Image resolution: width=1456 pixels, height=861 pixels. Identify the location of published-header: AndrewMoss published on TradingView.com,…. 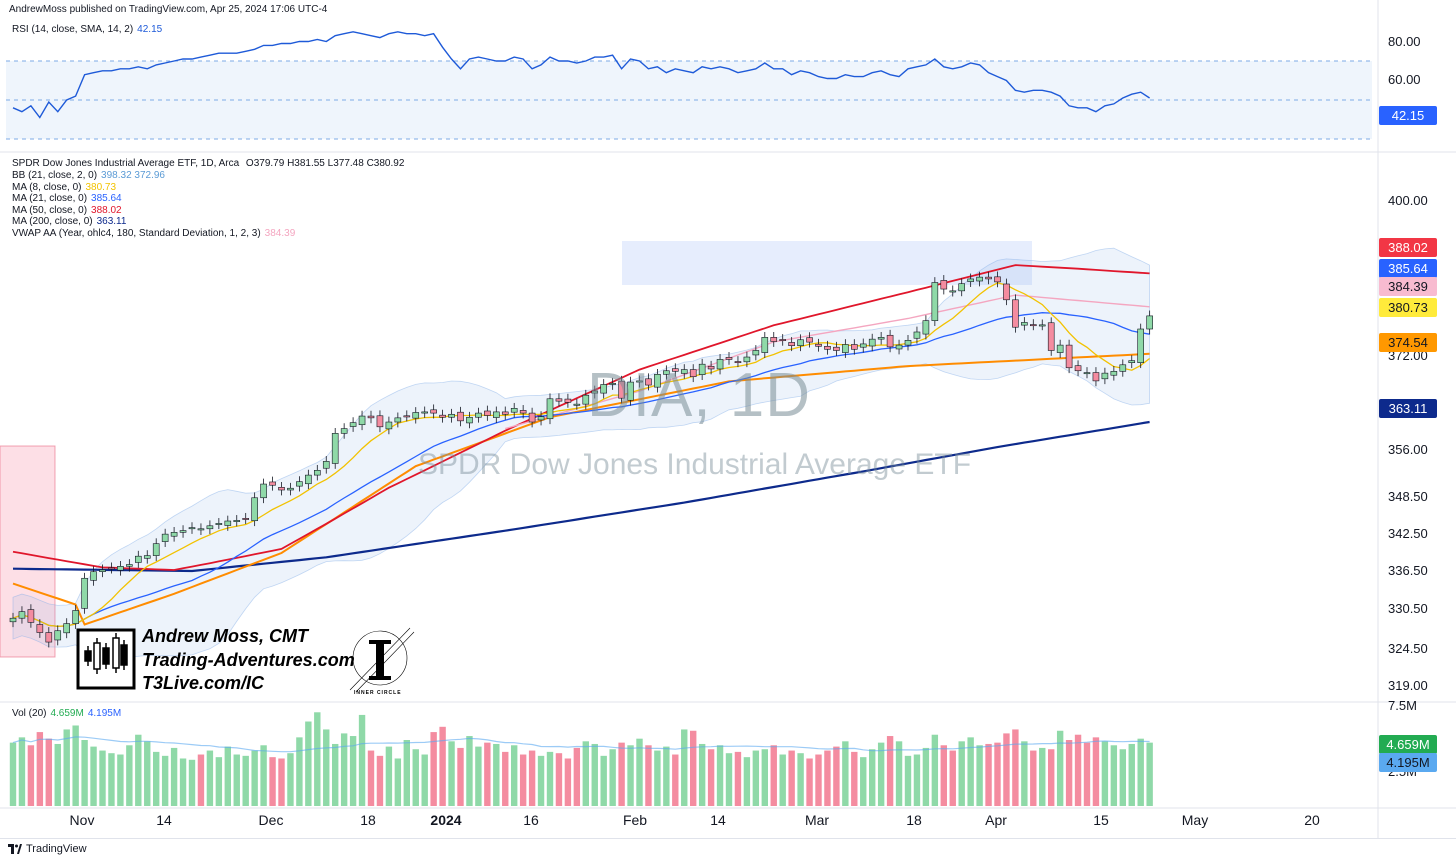
(168, 9).